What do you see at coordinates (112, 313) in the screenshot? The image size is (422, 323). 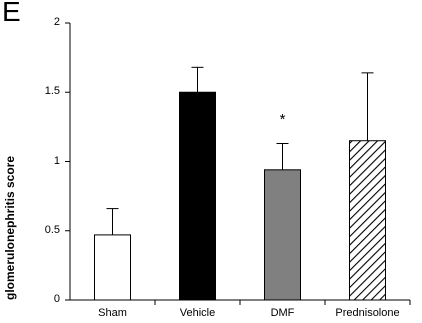 I see `x-tick-label: Sham` at bounding box center [112, 313].